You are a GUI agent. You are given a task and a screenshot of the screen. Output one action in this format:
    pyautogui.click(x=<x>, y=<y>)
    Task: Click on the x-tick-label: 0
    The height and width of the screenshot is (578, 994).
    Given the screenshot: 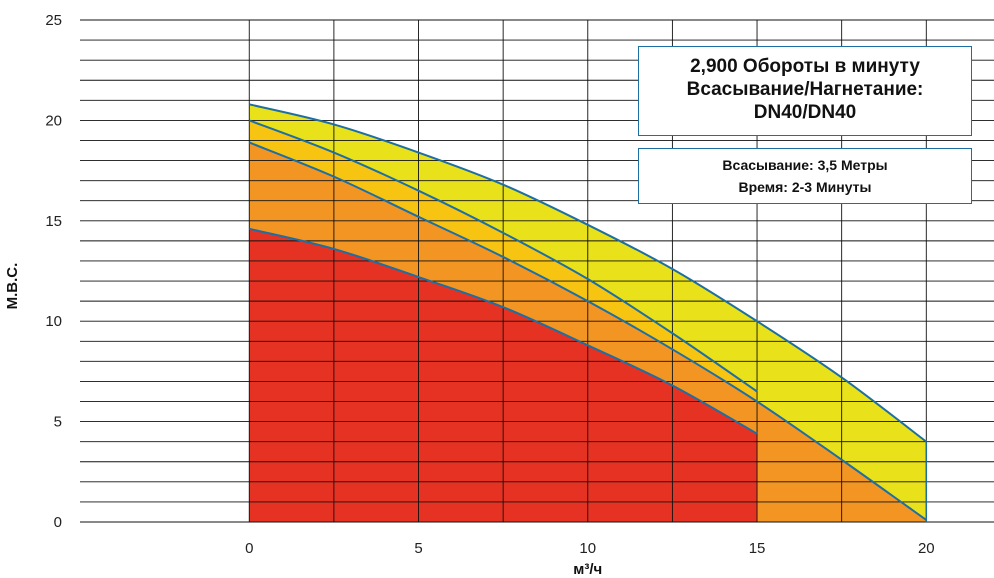 What is the action you would take?
    pyautogui.click(x=249, y=548)
    